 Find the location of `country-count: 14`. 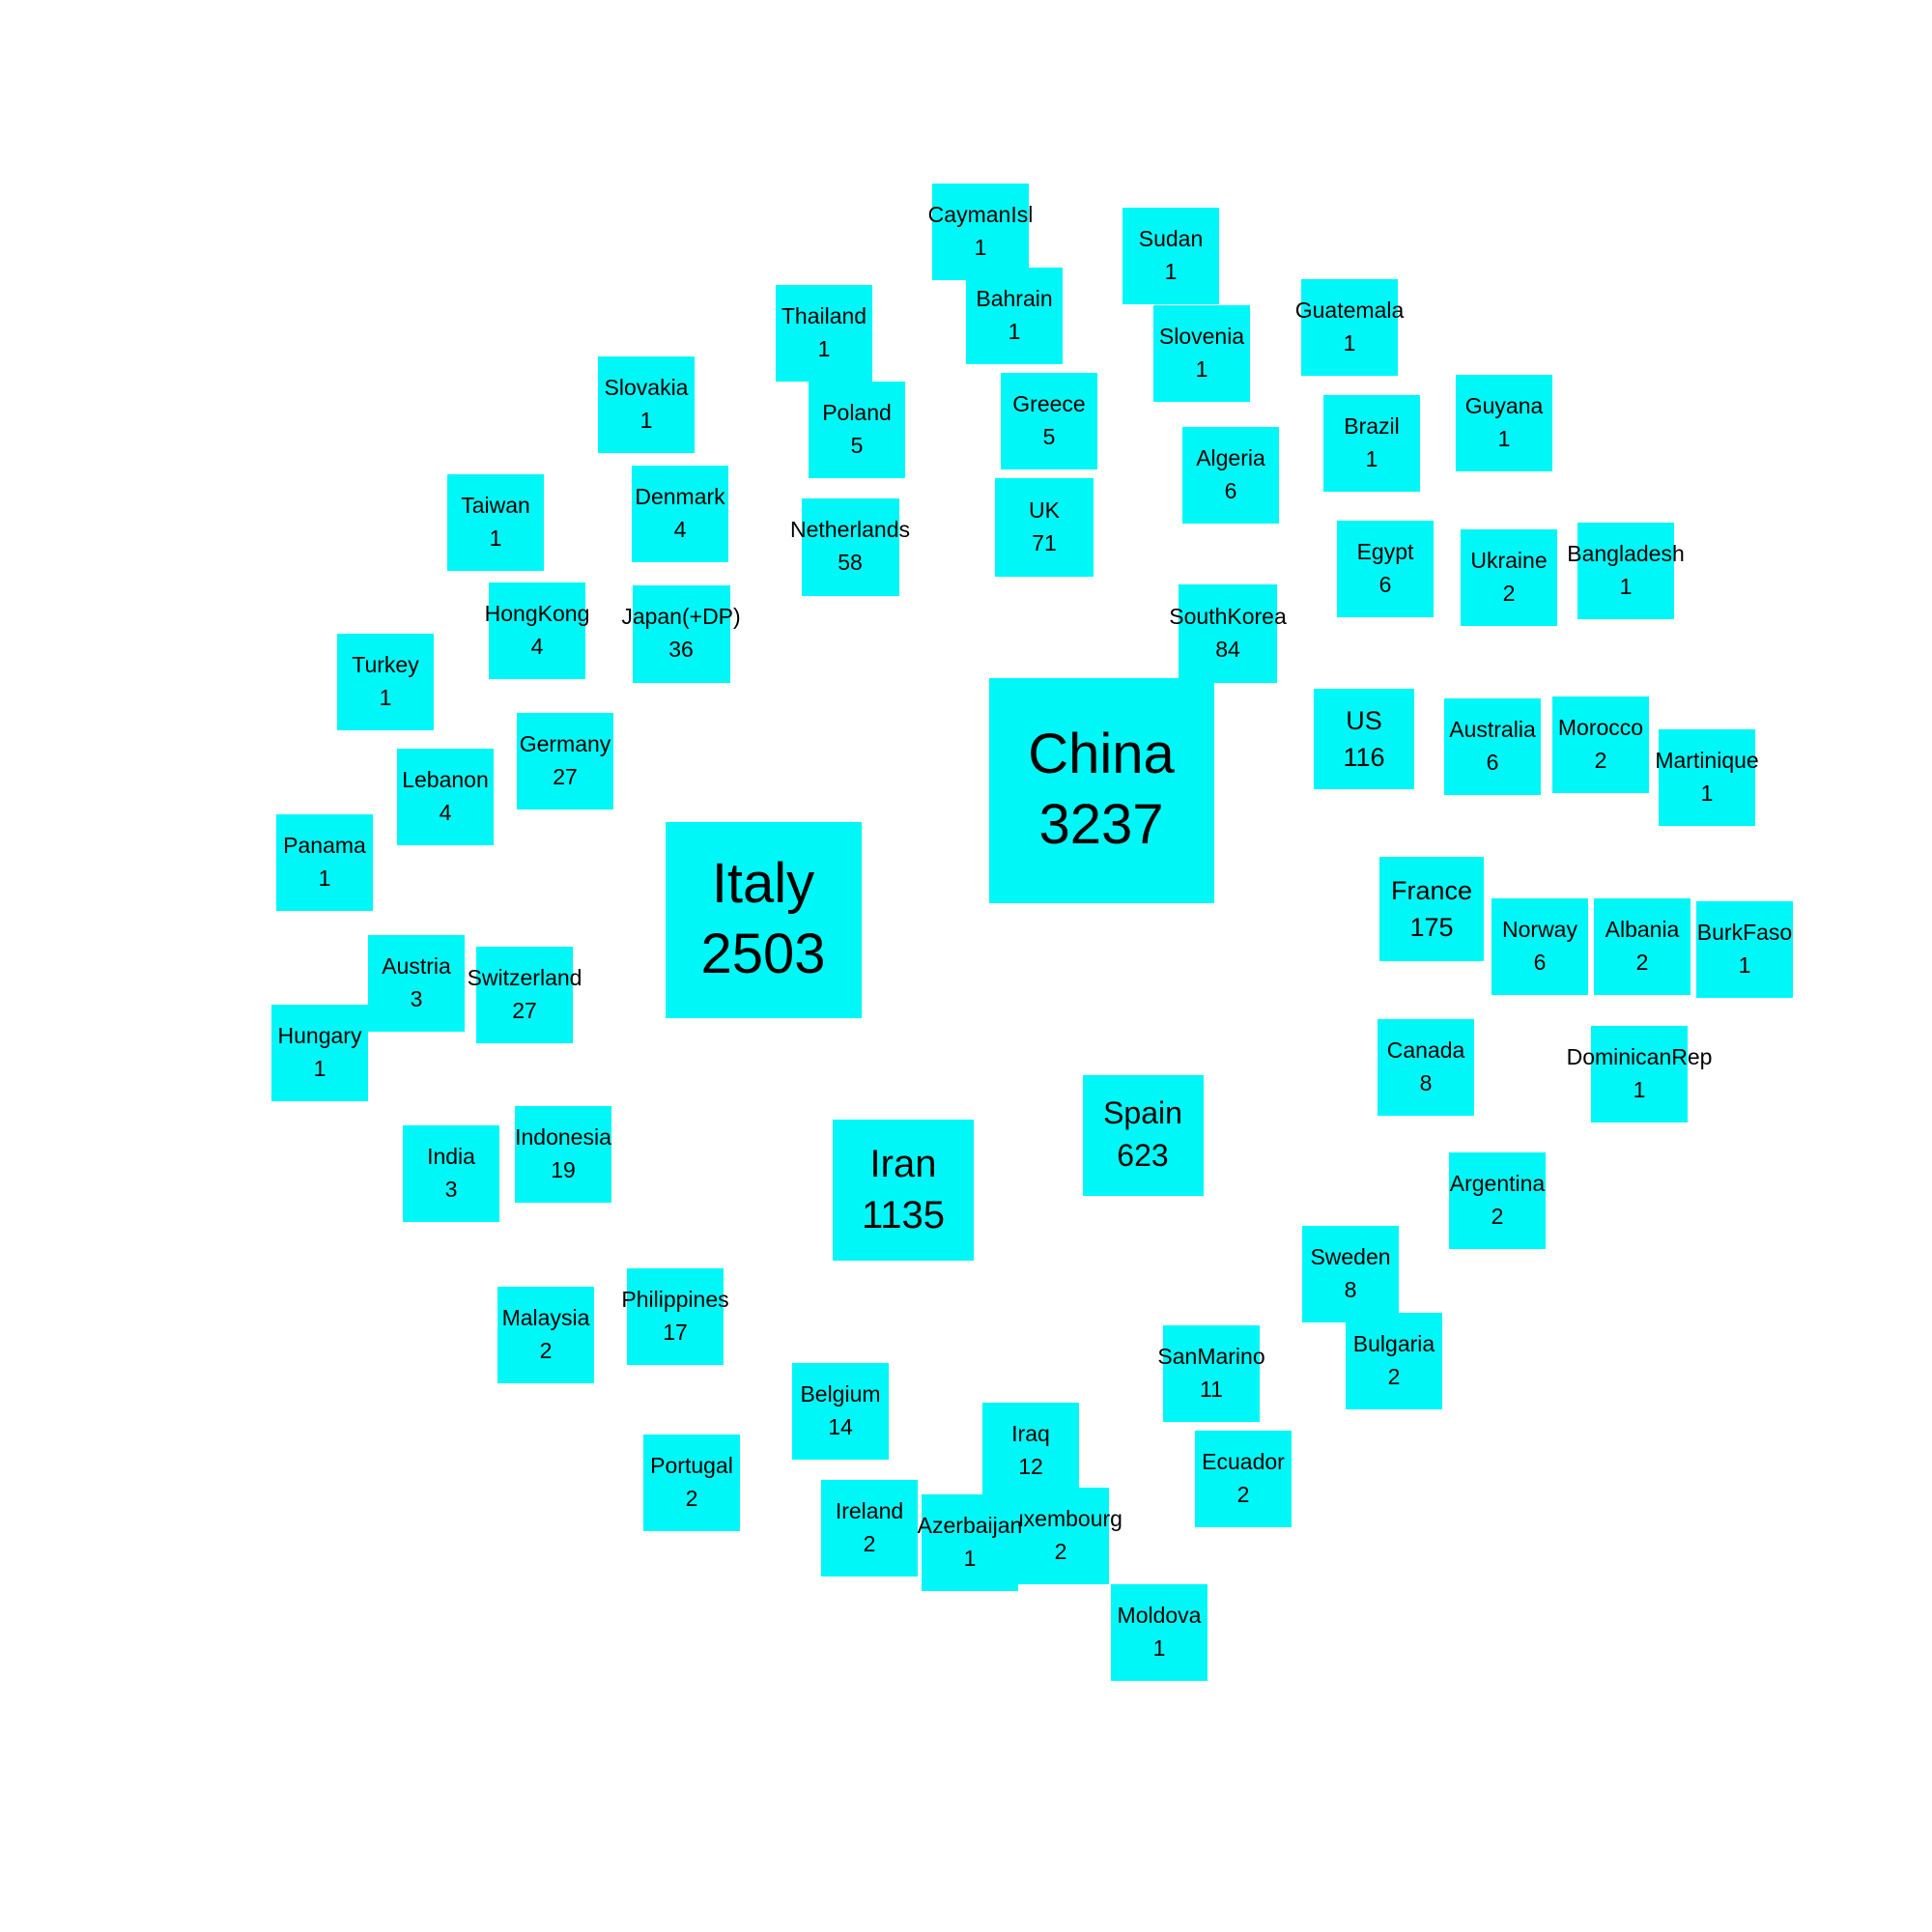

country-count: 14 is located at coordinates (840, 1426).